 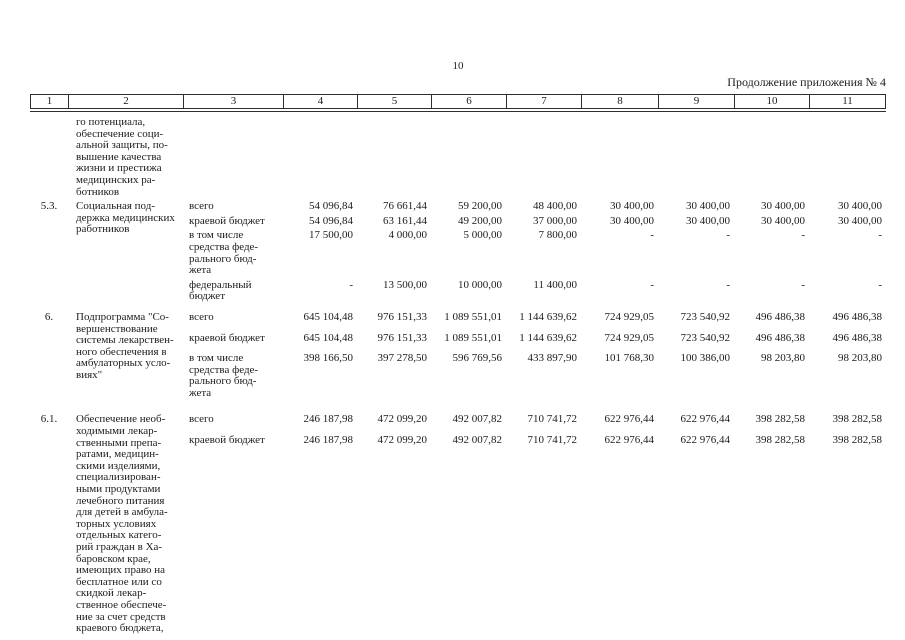 I want to click on row-name-line: держка медицинских, so click(x=125, y=217).